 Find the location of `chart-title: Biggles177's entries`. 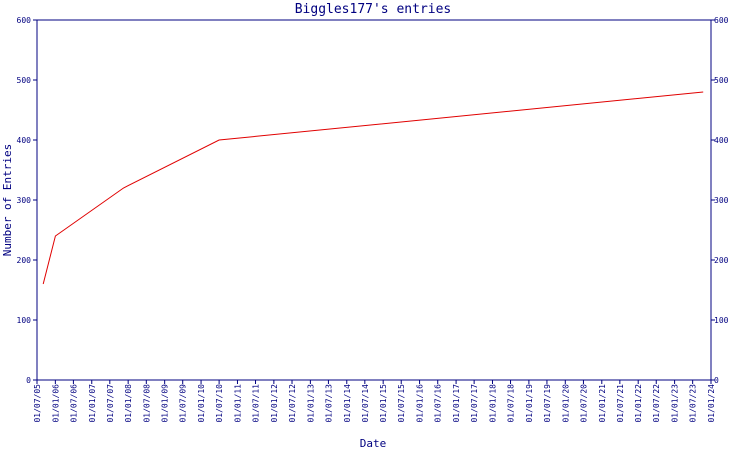

chart-title: Biggles177's entries is located at coordinates (373, 9).